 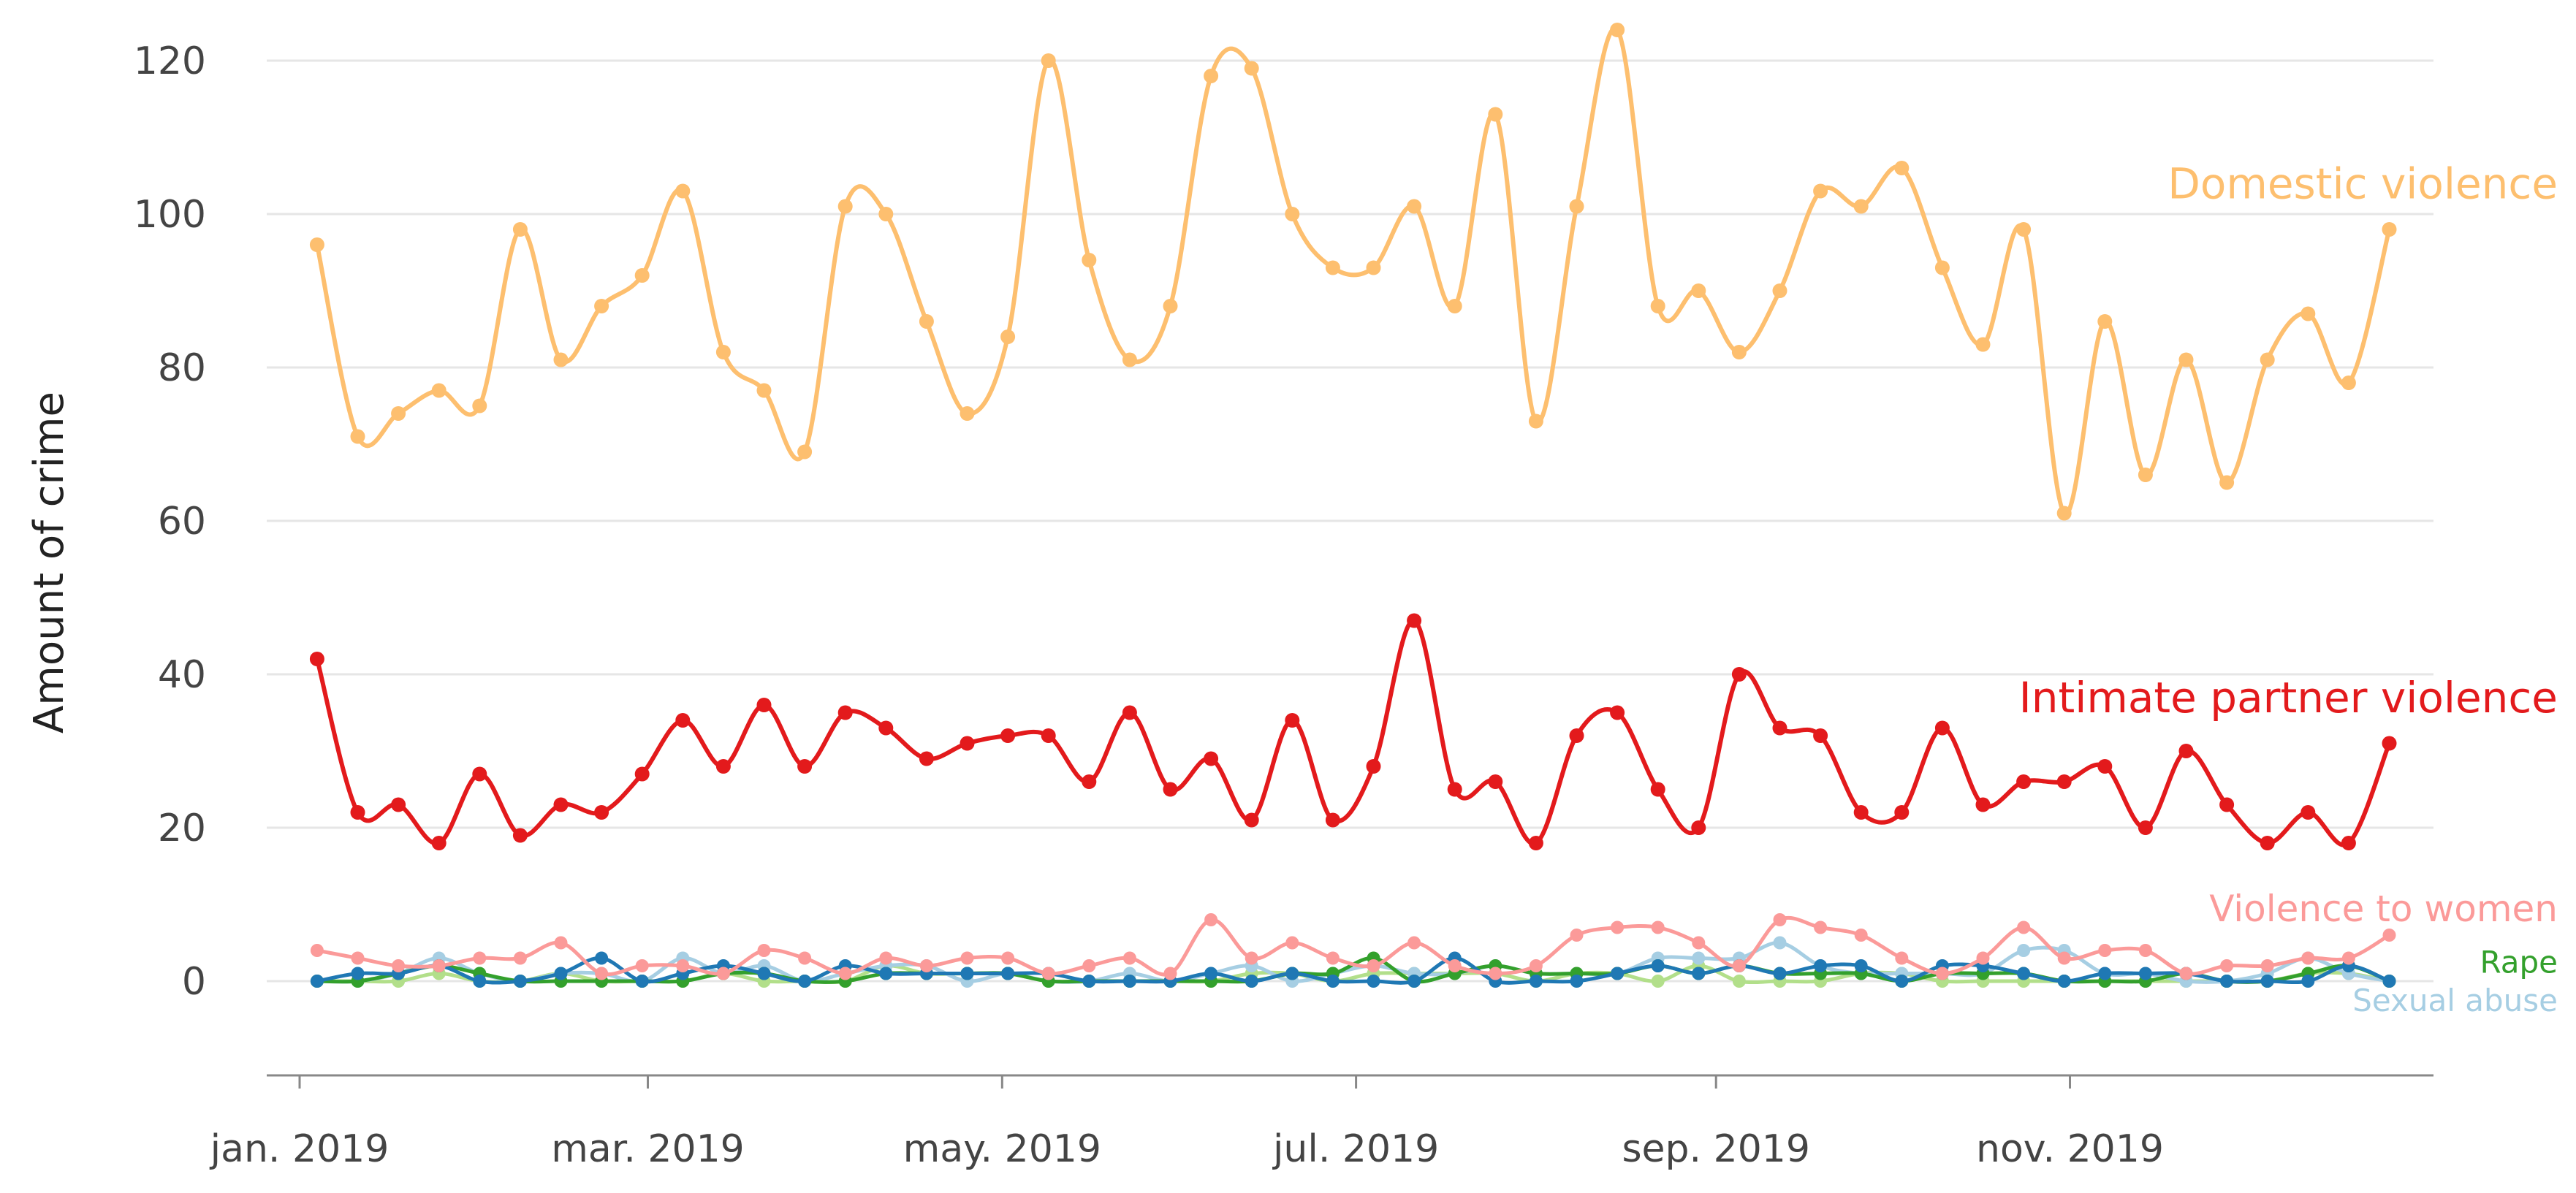 I want to click on y-axis-title: Amount of crime, so click(x=49, y=562).